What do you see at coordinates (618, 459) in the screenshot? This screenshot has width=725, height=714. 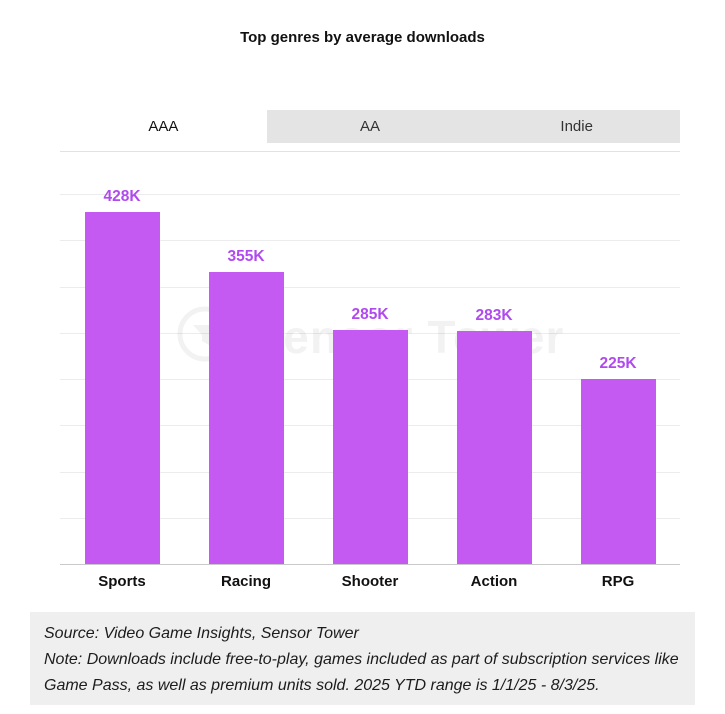 I see `bar-rpg: 225K` at bounding box center [618, 459].